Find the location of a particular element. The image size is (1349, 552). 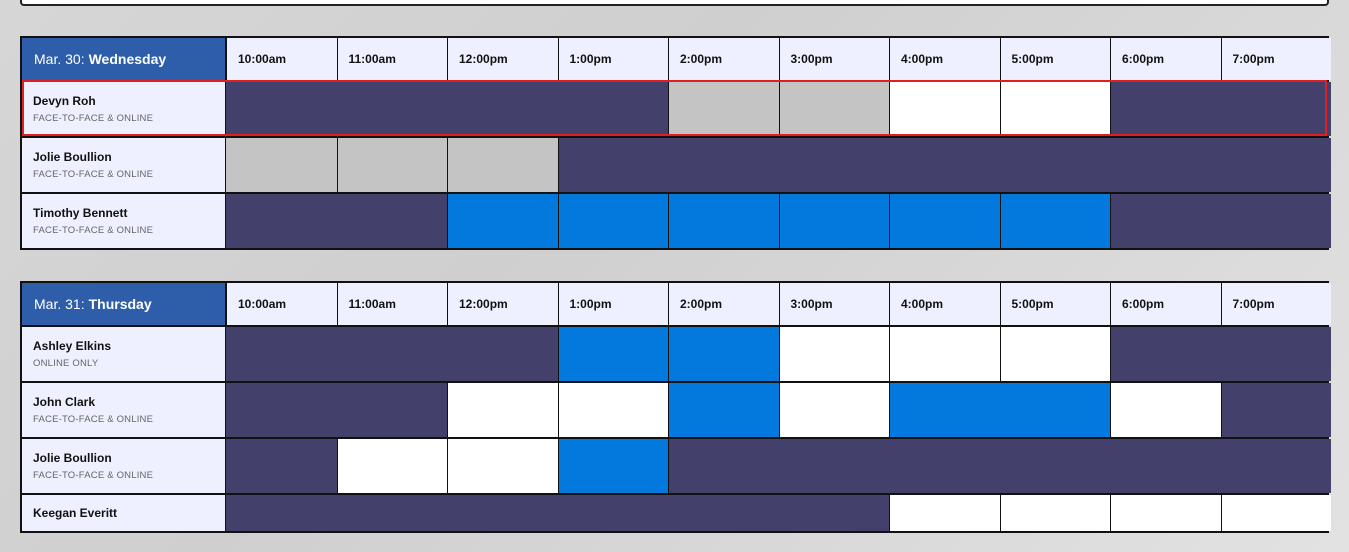

day-name: Thursday is located at coordinates (120, 304).